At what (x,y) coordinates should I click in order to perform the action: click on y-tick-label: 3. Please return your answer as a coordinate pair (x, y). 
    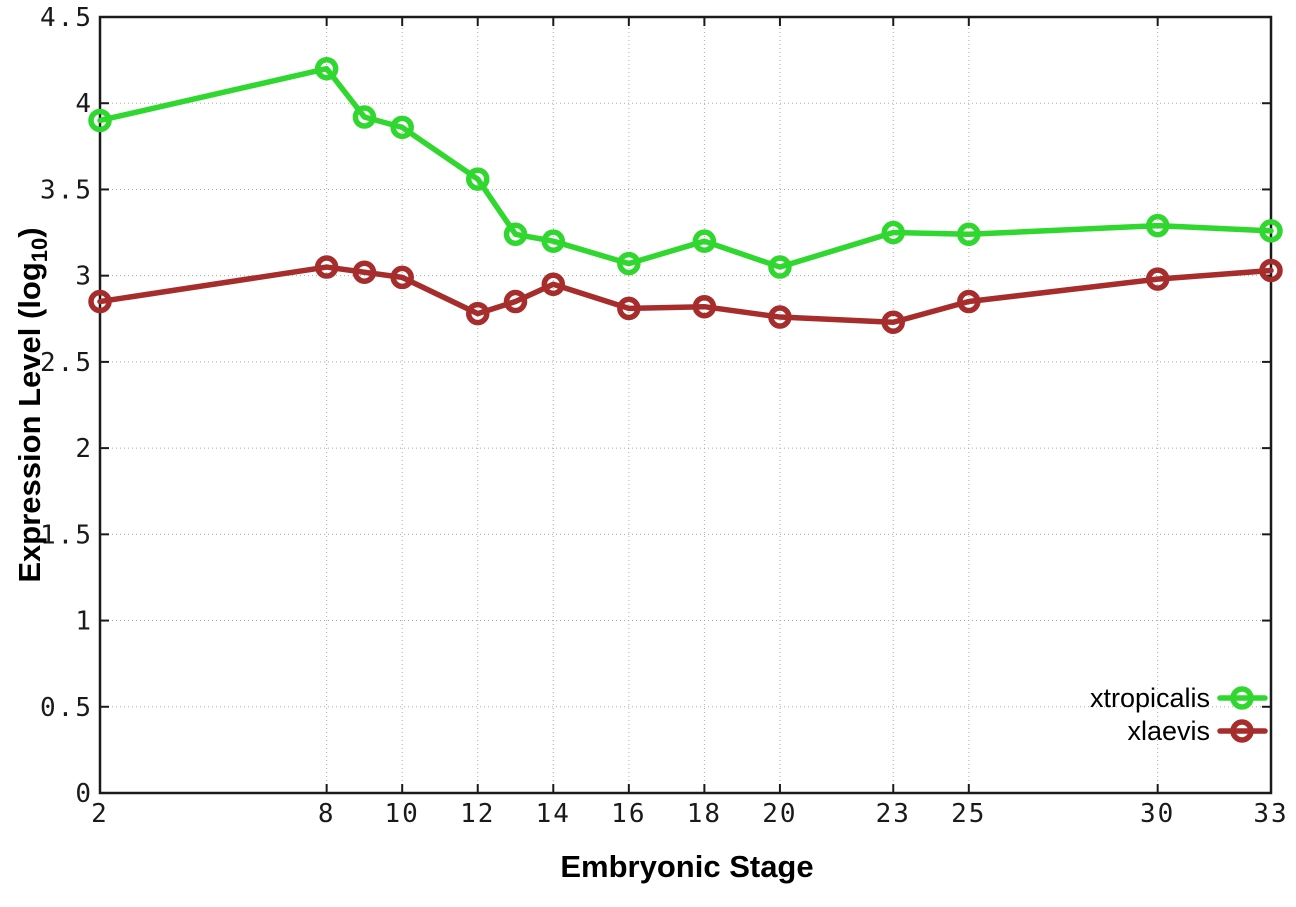
    Looking at the image, I should click on (84, 277).